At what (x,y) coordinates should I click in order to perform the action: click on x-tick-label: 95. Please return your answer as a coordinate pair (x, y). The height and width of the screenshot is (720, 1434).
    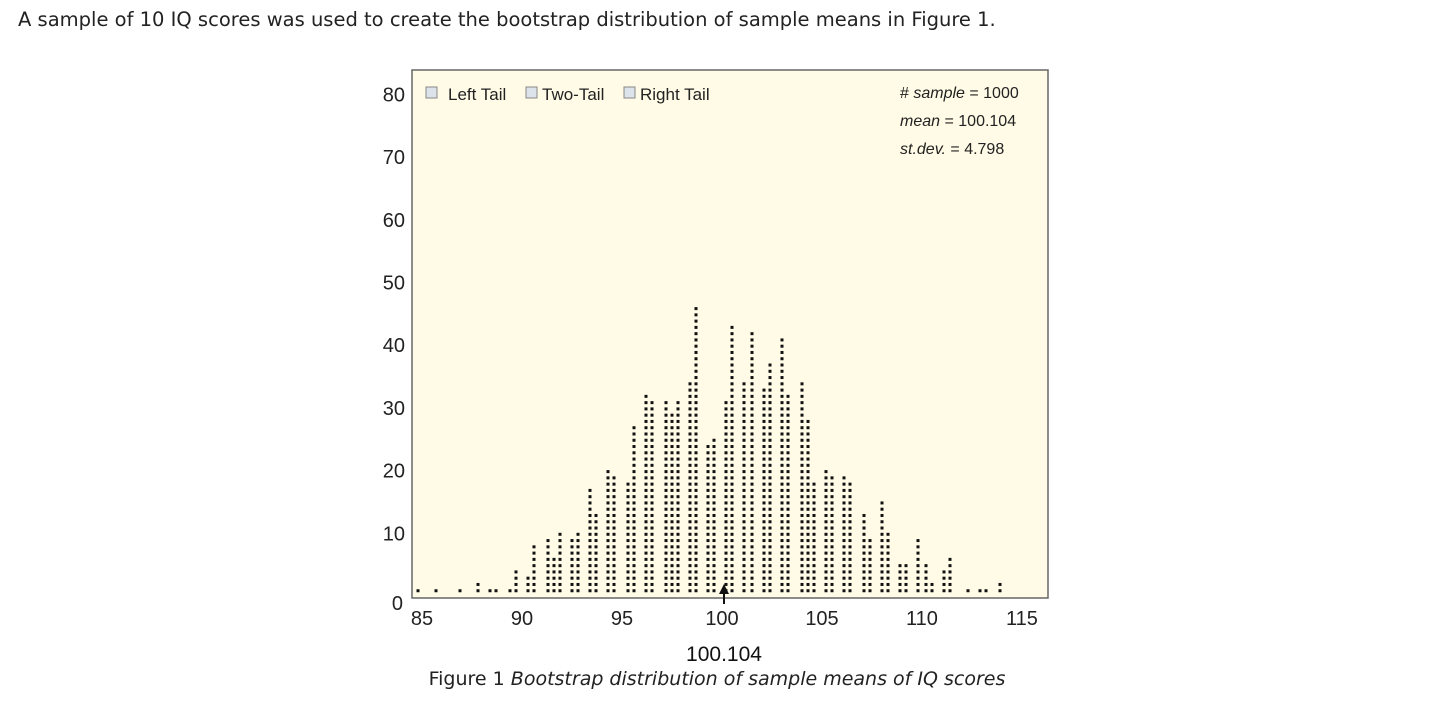
    Looking at the image, I should click on (622, 619).